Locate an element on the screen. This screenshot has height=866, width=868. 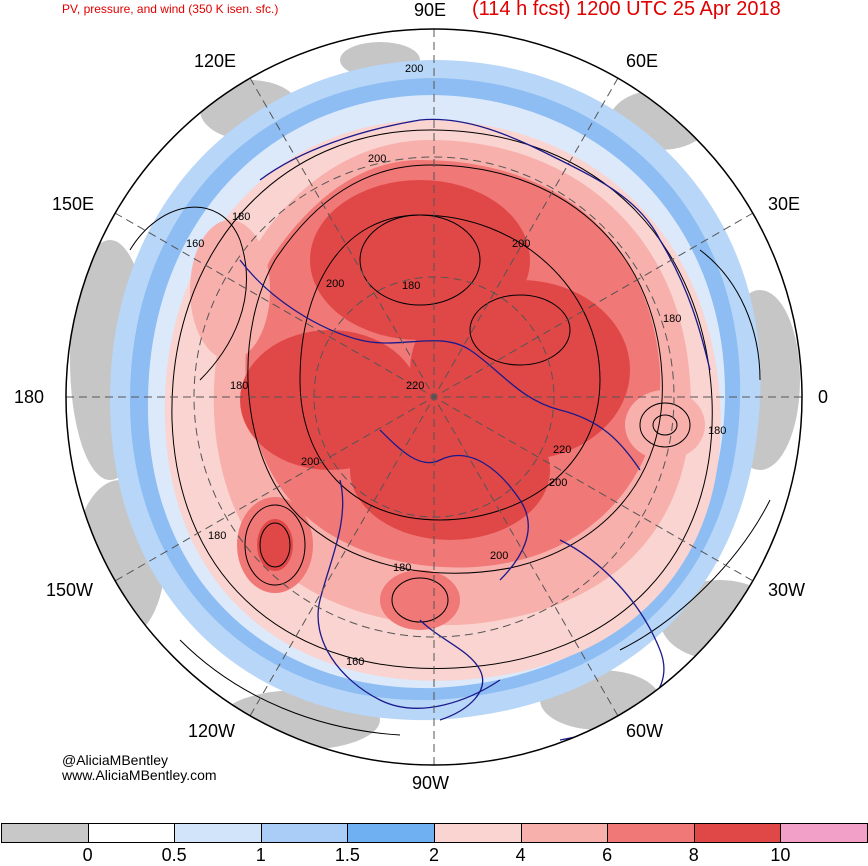
colorbar-tick-label: 10 is located at coordinates (780, 855).